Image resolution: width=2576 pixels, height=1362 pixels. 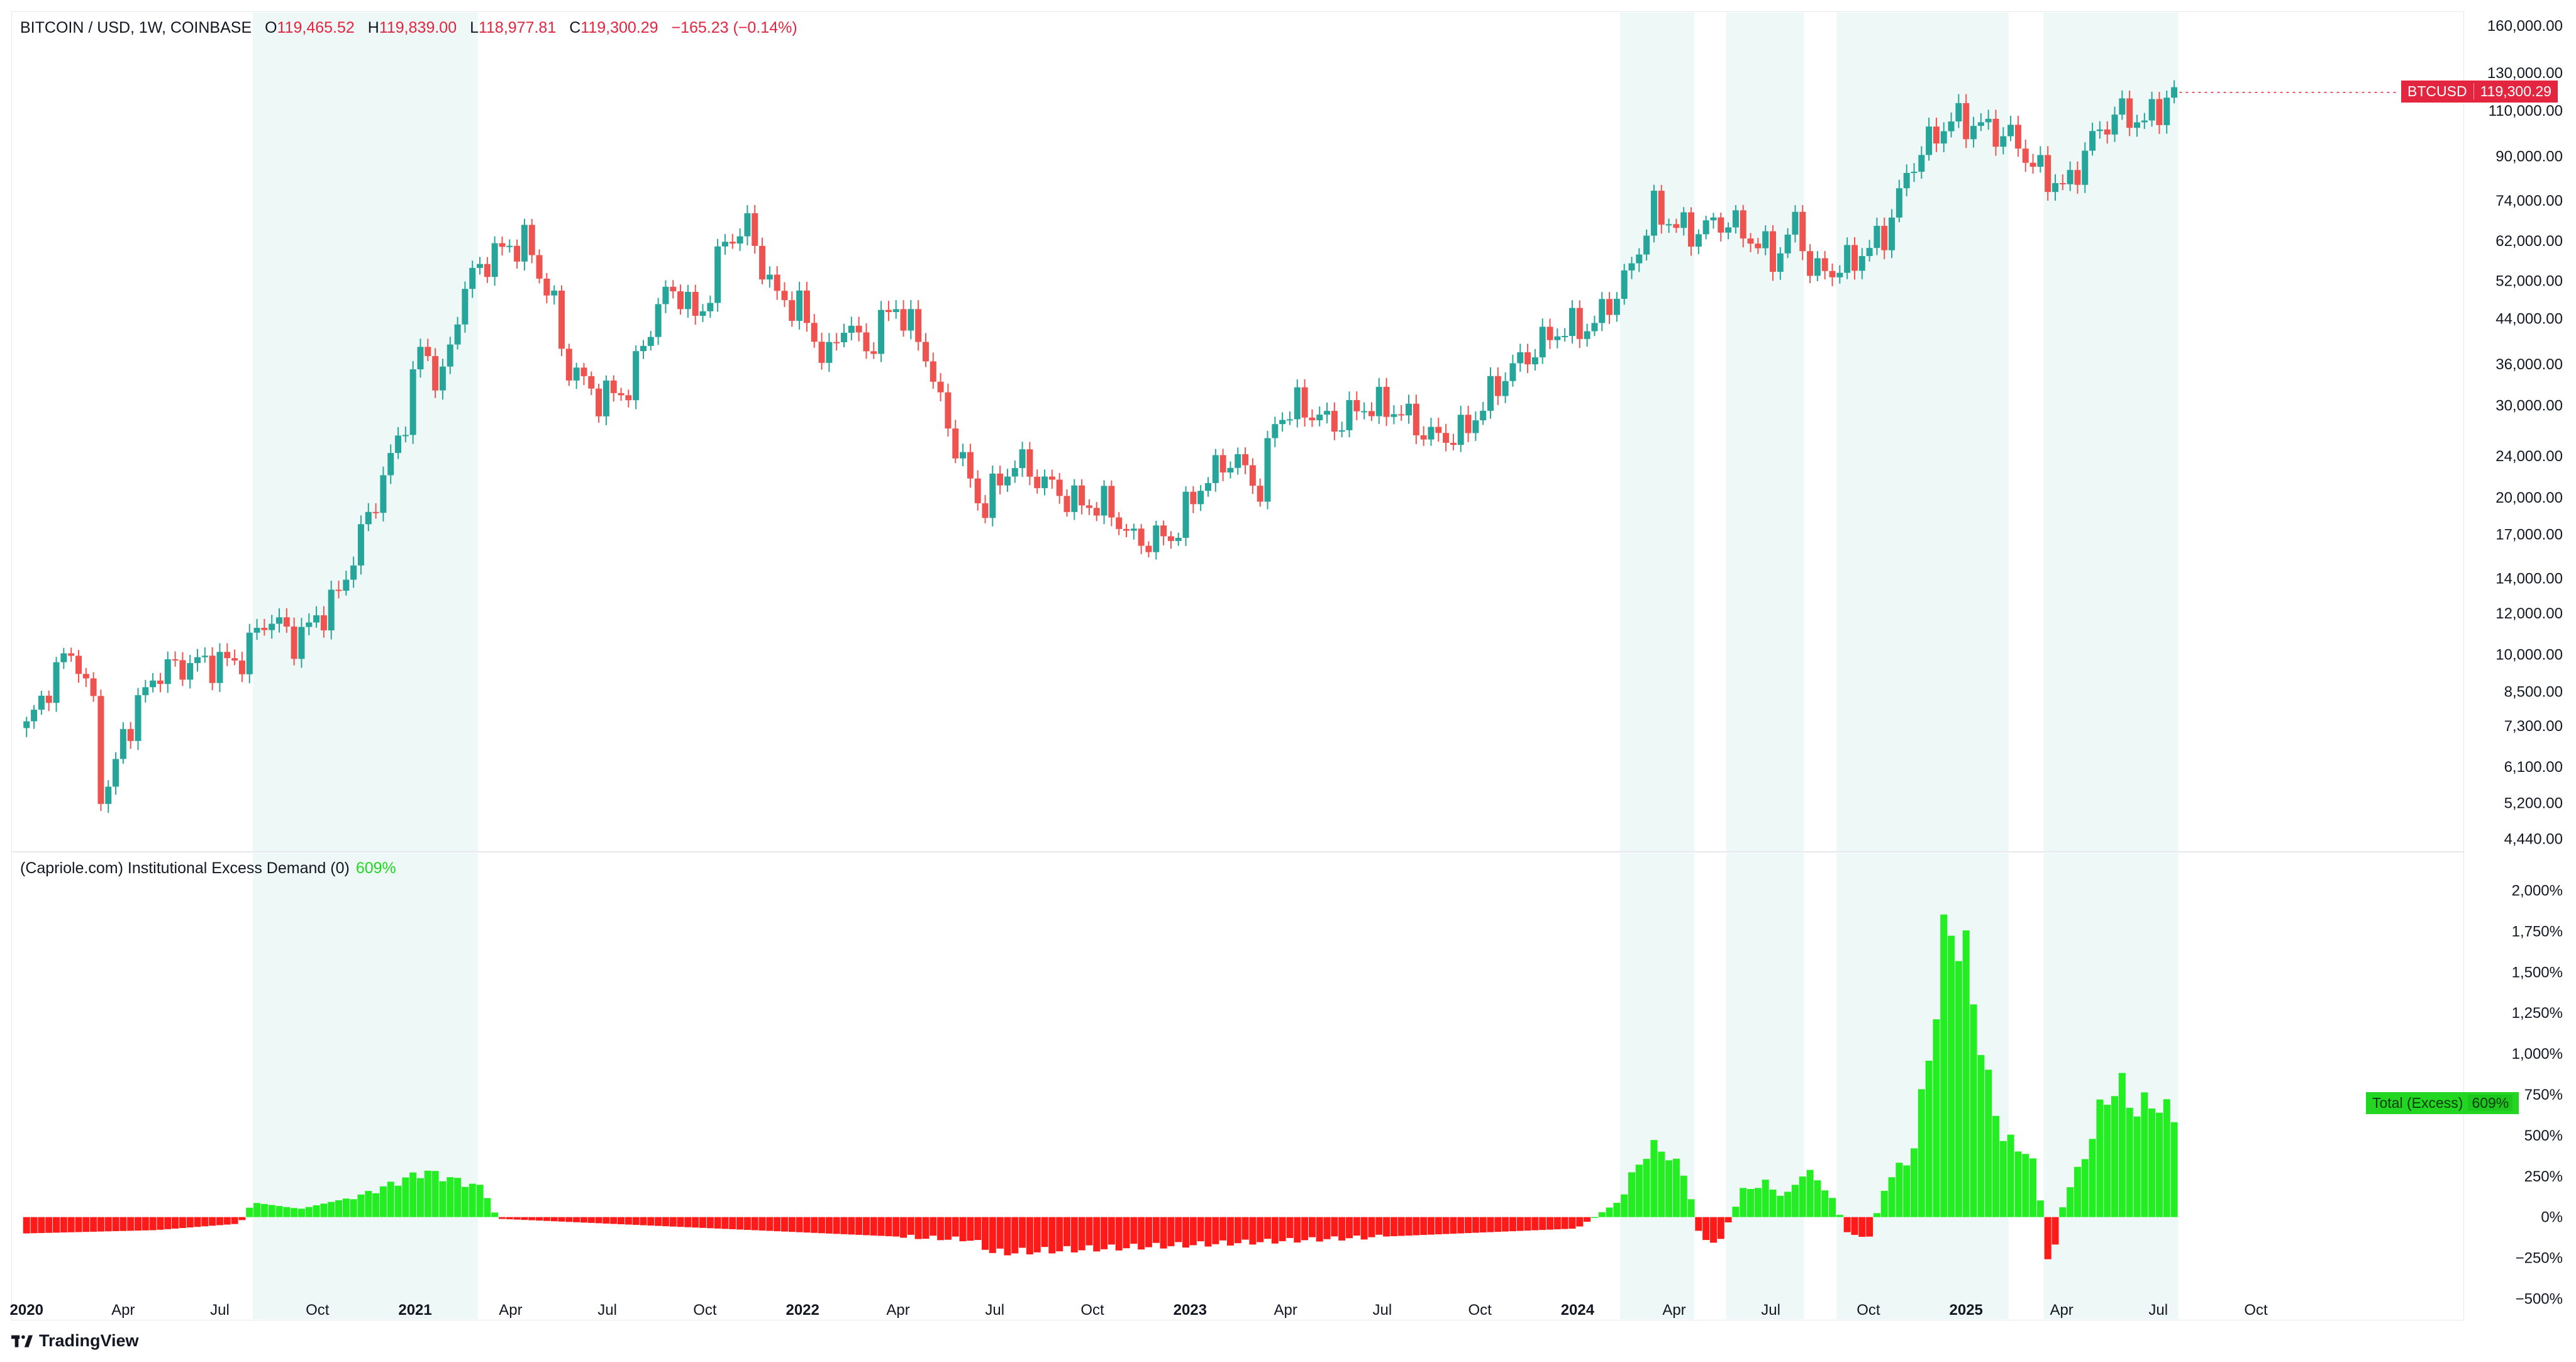 What do you see at coordinates (2533, 691) in the screenshot?
I see `price-axis-tick: 8,500.00` at bounding box center [2533, 691].